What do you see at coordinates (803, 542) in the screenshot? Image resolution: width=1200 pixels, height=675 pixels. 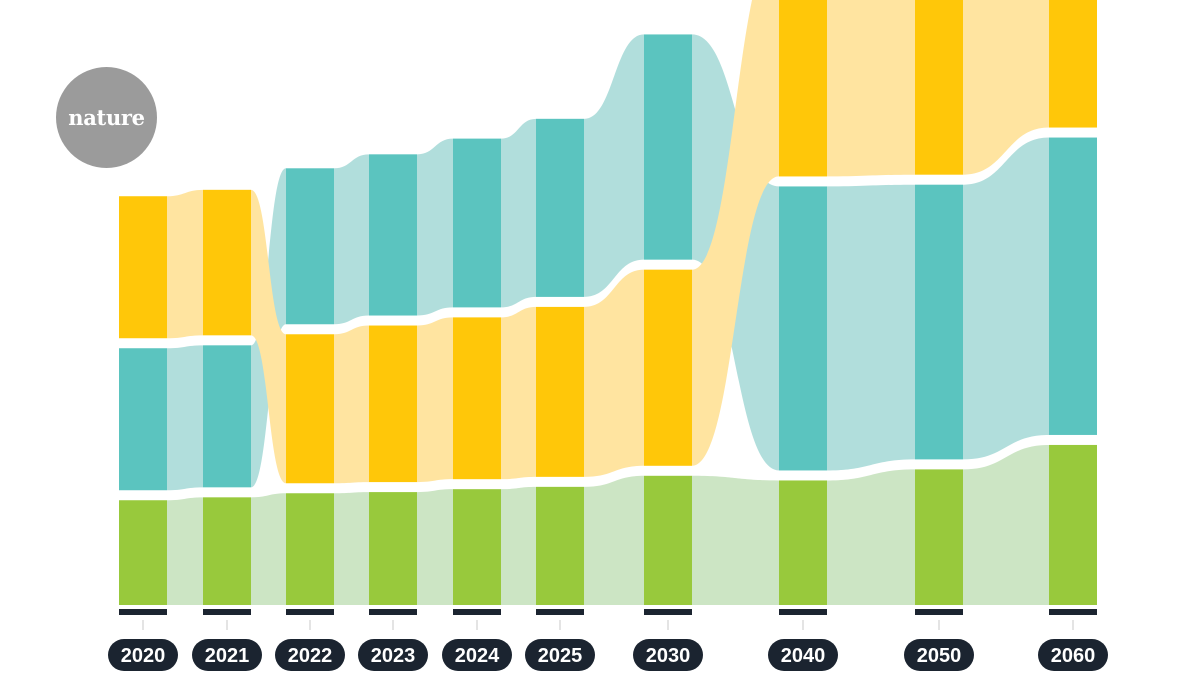 I see `bar-green-2040` at bounding box center [803, 542].